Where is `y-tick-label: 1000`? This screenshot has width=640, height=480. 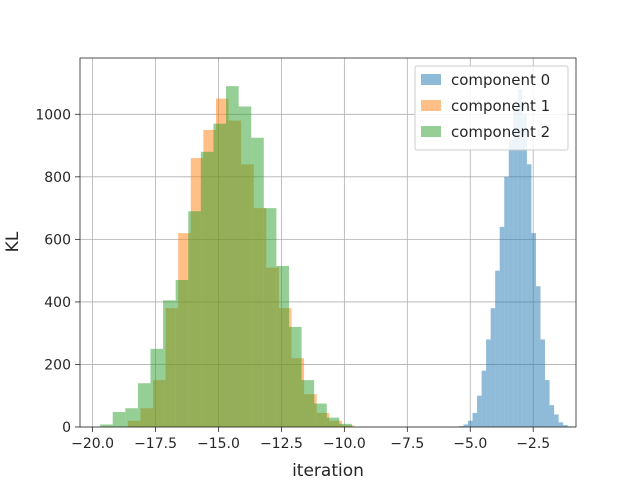 y-tick-label: 1000 is located at coordinates (53, 115).